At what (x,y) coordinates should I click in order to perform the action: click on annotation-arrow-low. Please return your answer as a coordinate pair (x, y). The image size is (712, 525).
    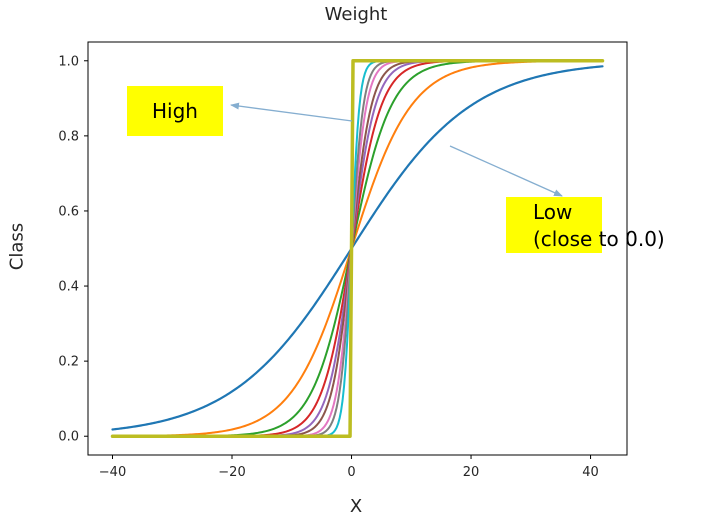
    Looking at the image, I should click on (506, 171).